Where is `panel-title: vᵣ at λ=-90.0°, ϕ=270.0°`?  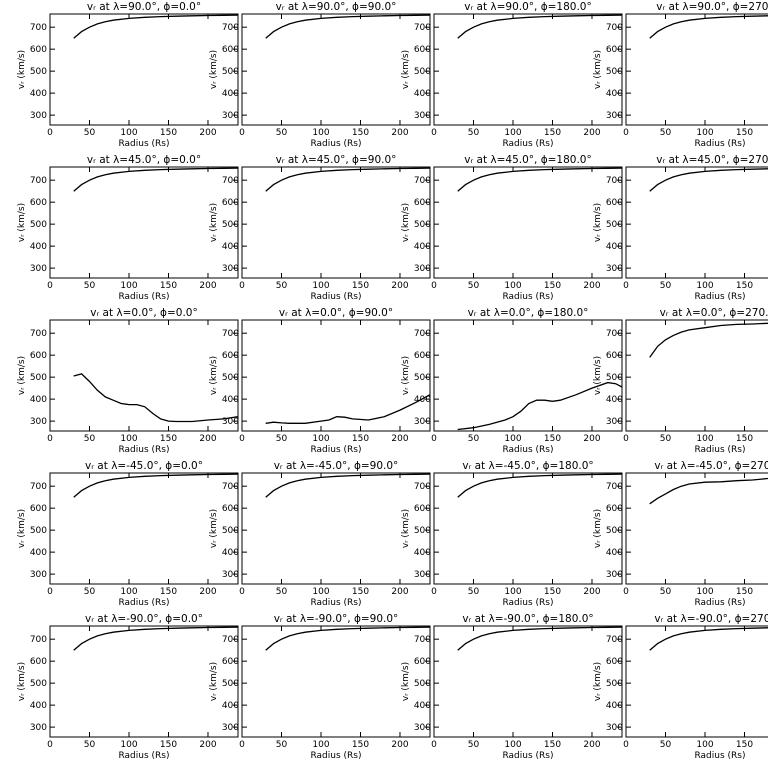 panel-title: vᵣ at λ=-90.0°, ϕ=270.0° is located at coordinates (711, 619).